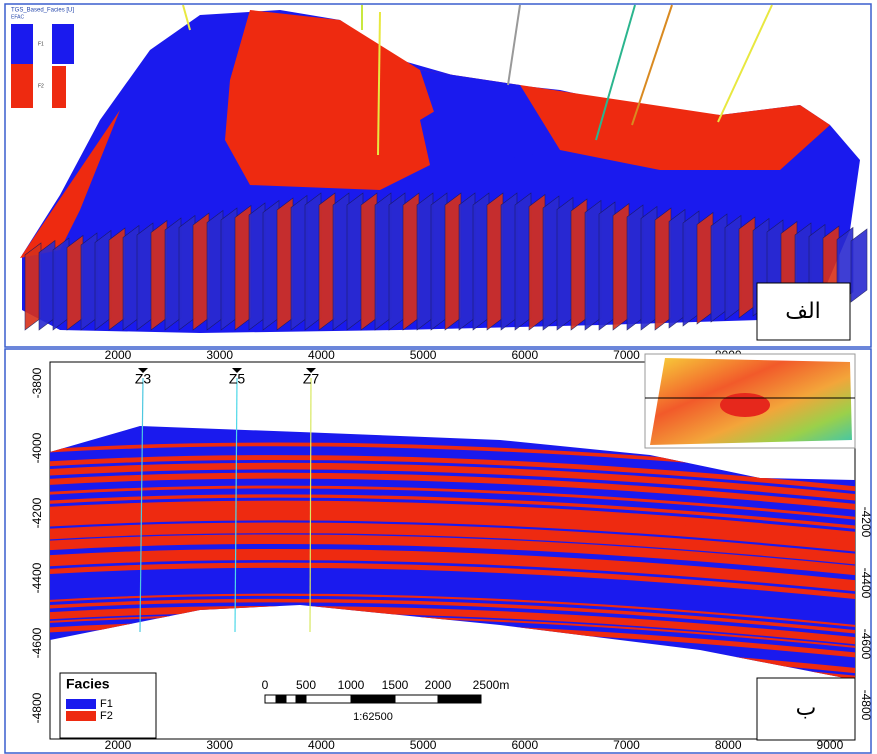 This screenshot has width=877, height=754. Describe the element at coordinates (830, 745) in the screenshot. I see `x-tick-label: 9000` at that location.